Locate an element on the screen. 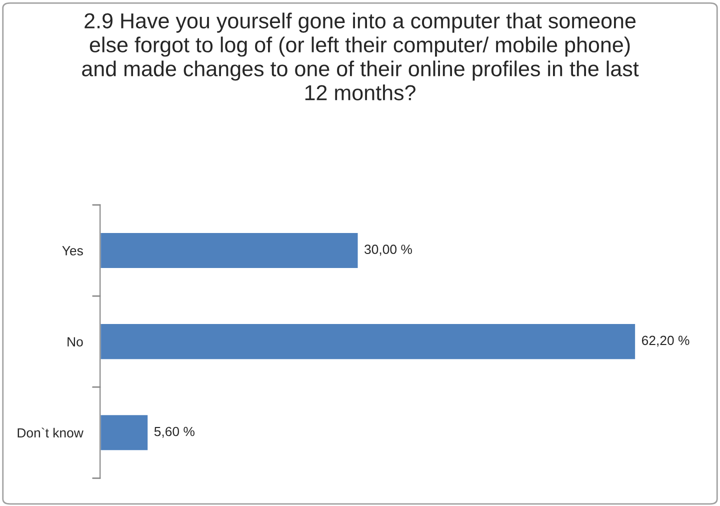 The width and height of the screenshot is (720, 506). data-label: 62,20 % is located at coordinates (666, 341).